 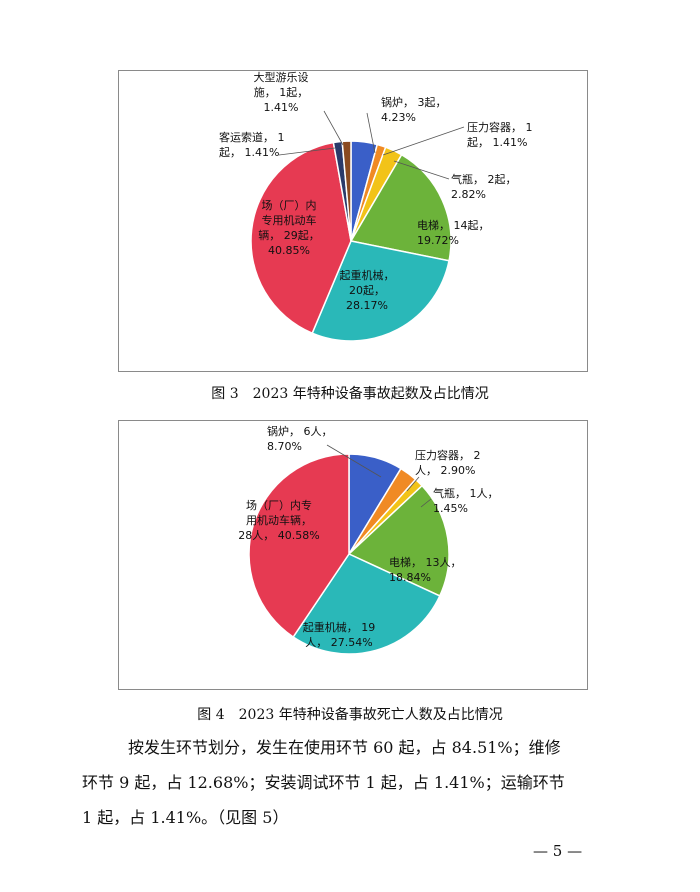 I want to click on data-label-6: 场（厂）内专用机动车辆， 29起， 40.85%, so click(x=289, y=227).